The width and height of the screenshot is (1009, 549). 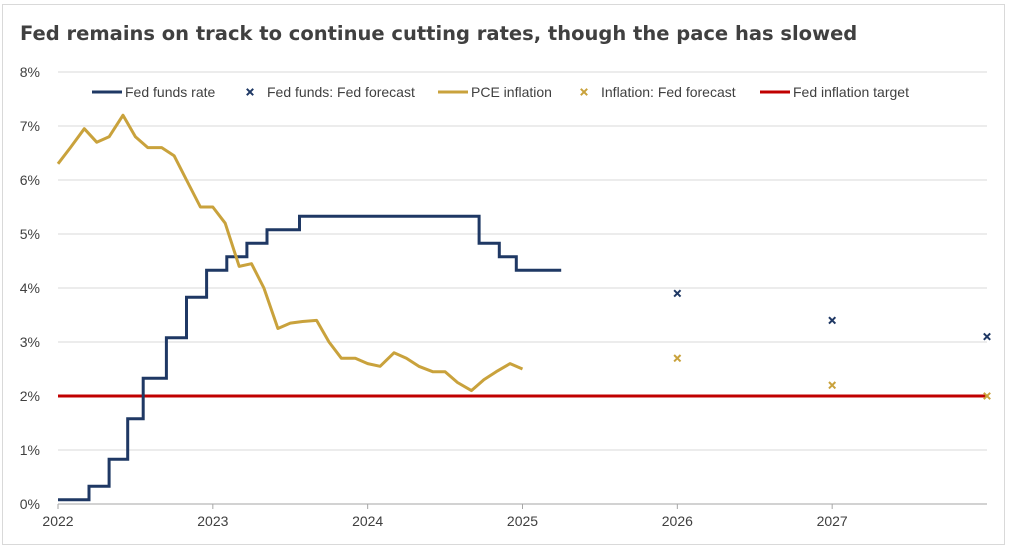 What do you see at coordinates (30, 450) in the screenshot?
I see `y-tick-label: 1%` at bounding box center [30, 450].